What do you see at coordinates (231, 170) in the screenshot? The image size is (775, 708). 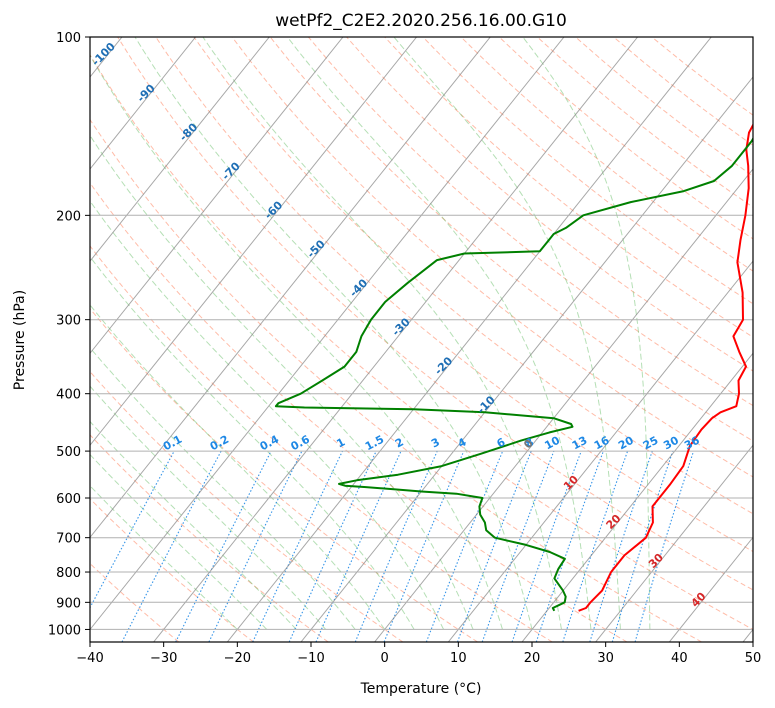 I see `isotherm-label: -70` at bounding box center [231, 170].